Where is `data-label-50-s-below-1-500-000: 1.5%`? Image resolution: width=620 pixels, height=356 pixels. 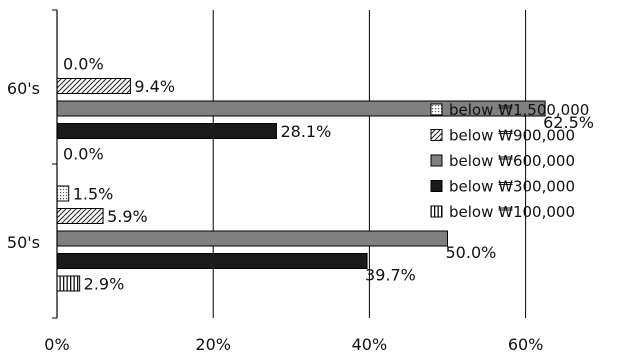 data-label-50-s-below-1-500-000: 1.5% is located at coordinates (93, 194).